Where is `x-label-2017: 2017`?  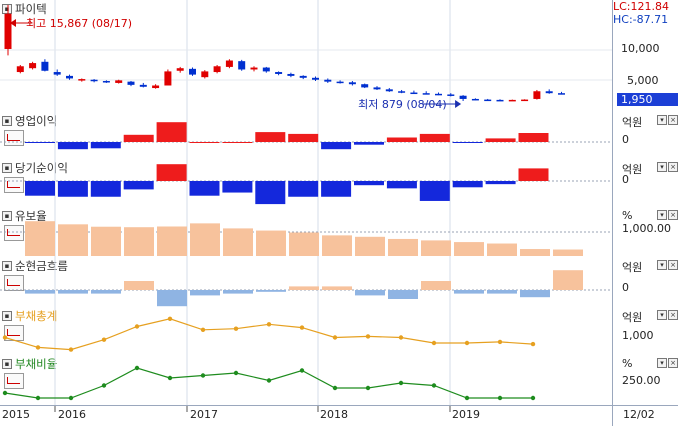
x-label-2017: 2017 is located at coordinates (204, 414).